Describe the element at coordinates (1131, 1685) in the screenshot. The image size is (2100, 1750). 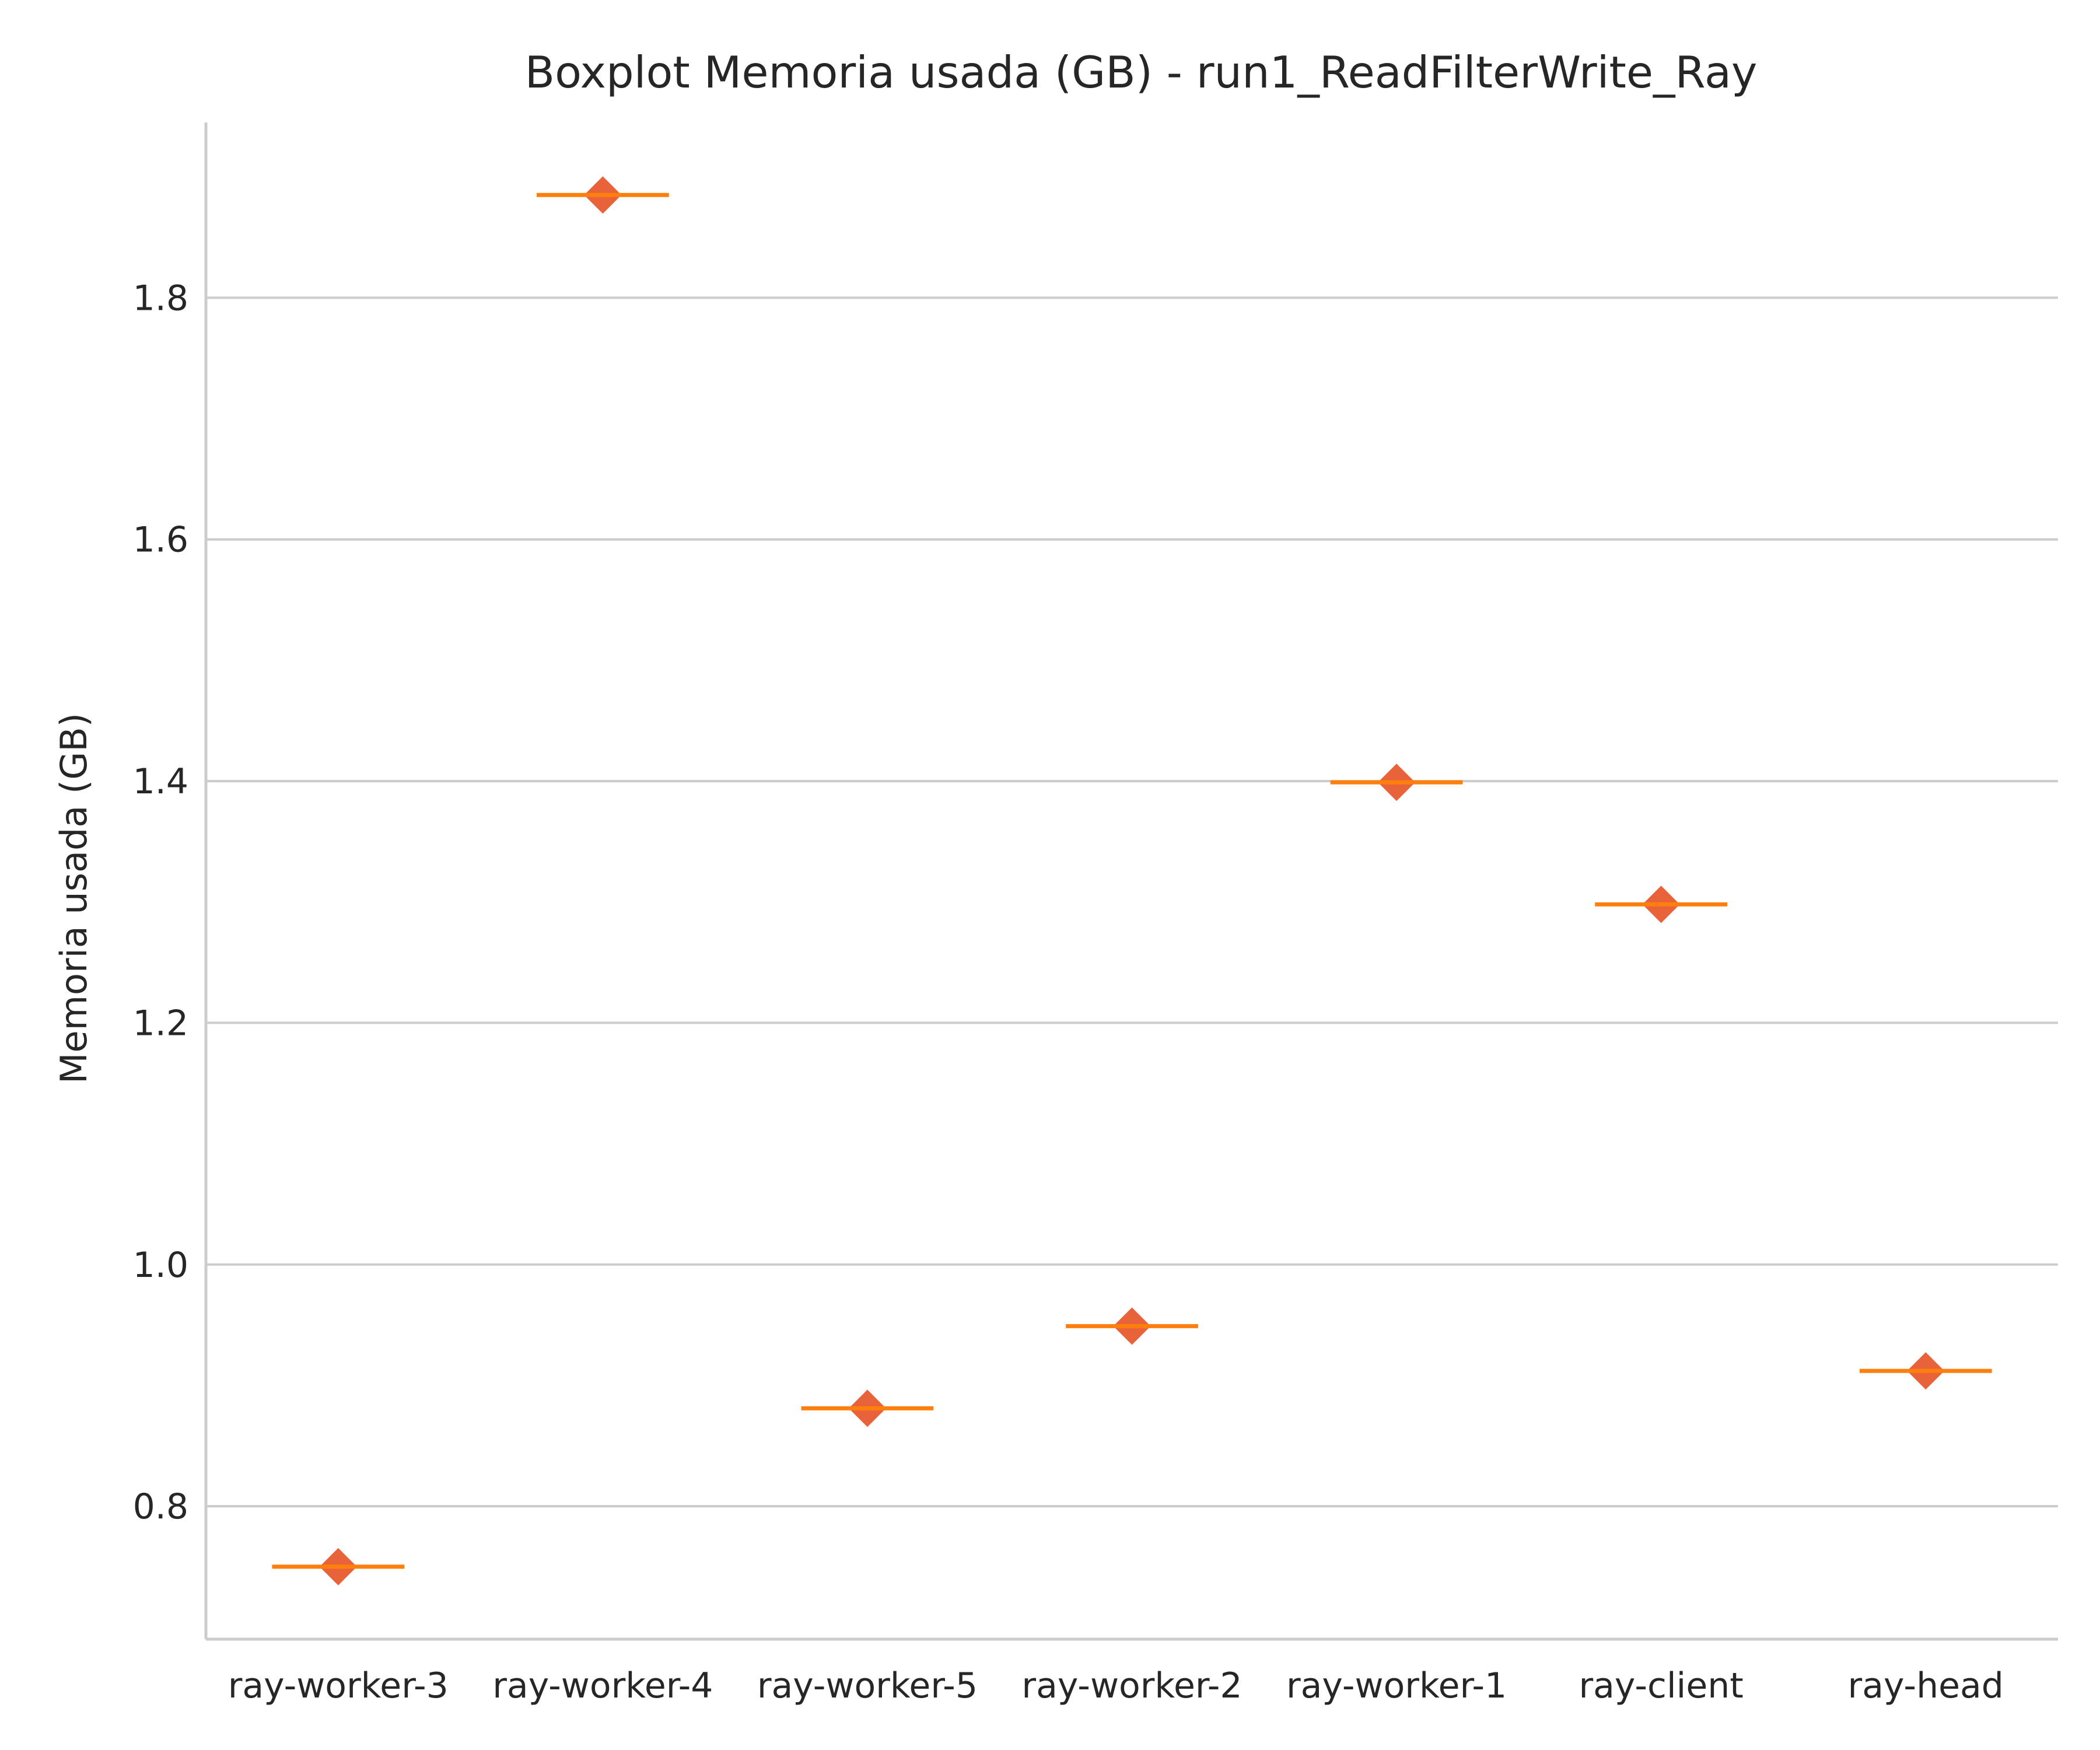
I see `x-tick-label: ray-worker-2` at that location.